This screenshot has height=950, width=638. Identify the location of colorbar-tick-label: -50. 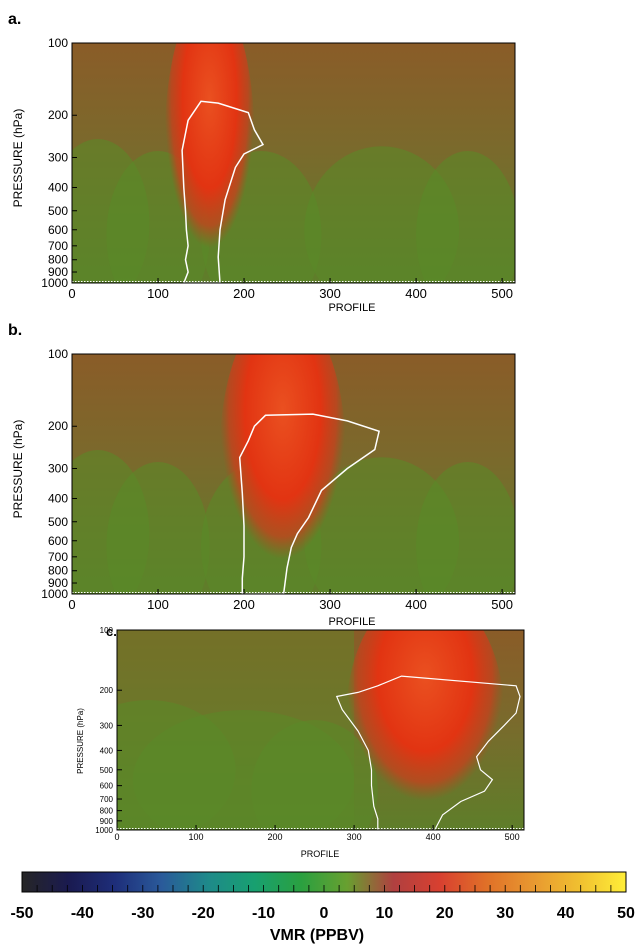
(21, 913).